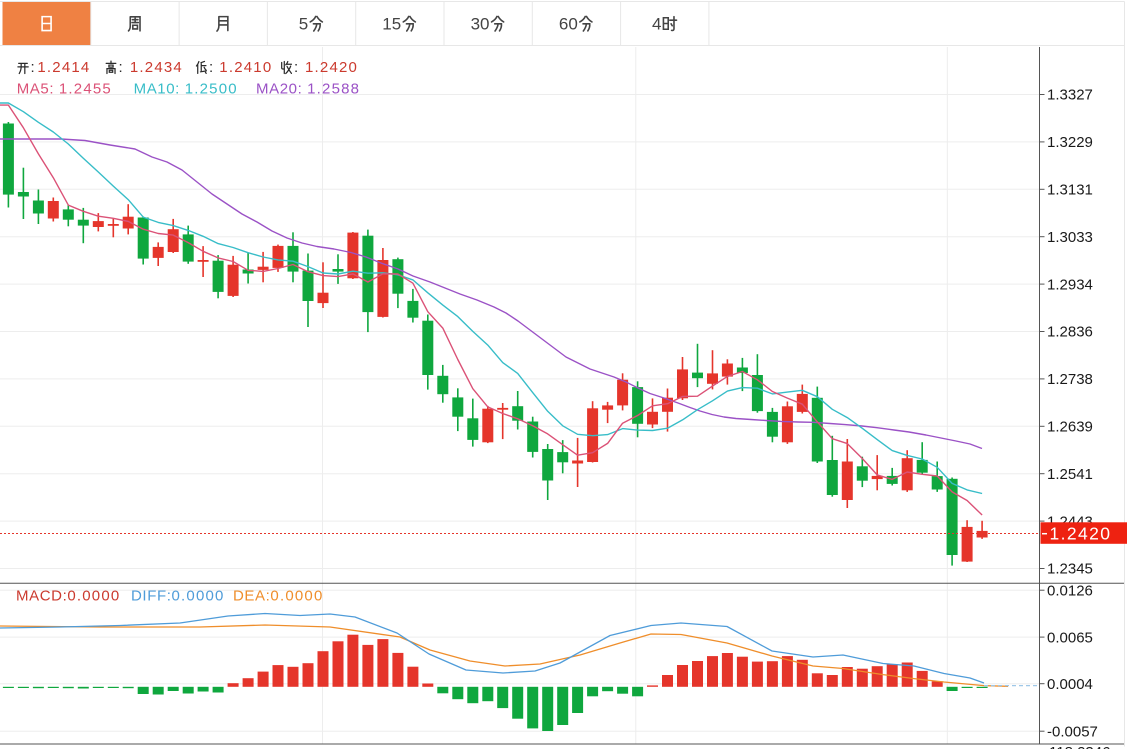 The image size is (1132, 754). I want to click on svg-text: MA10: 1.2500, so click(186, 89).